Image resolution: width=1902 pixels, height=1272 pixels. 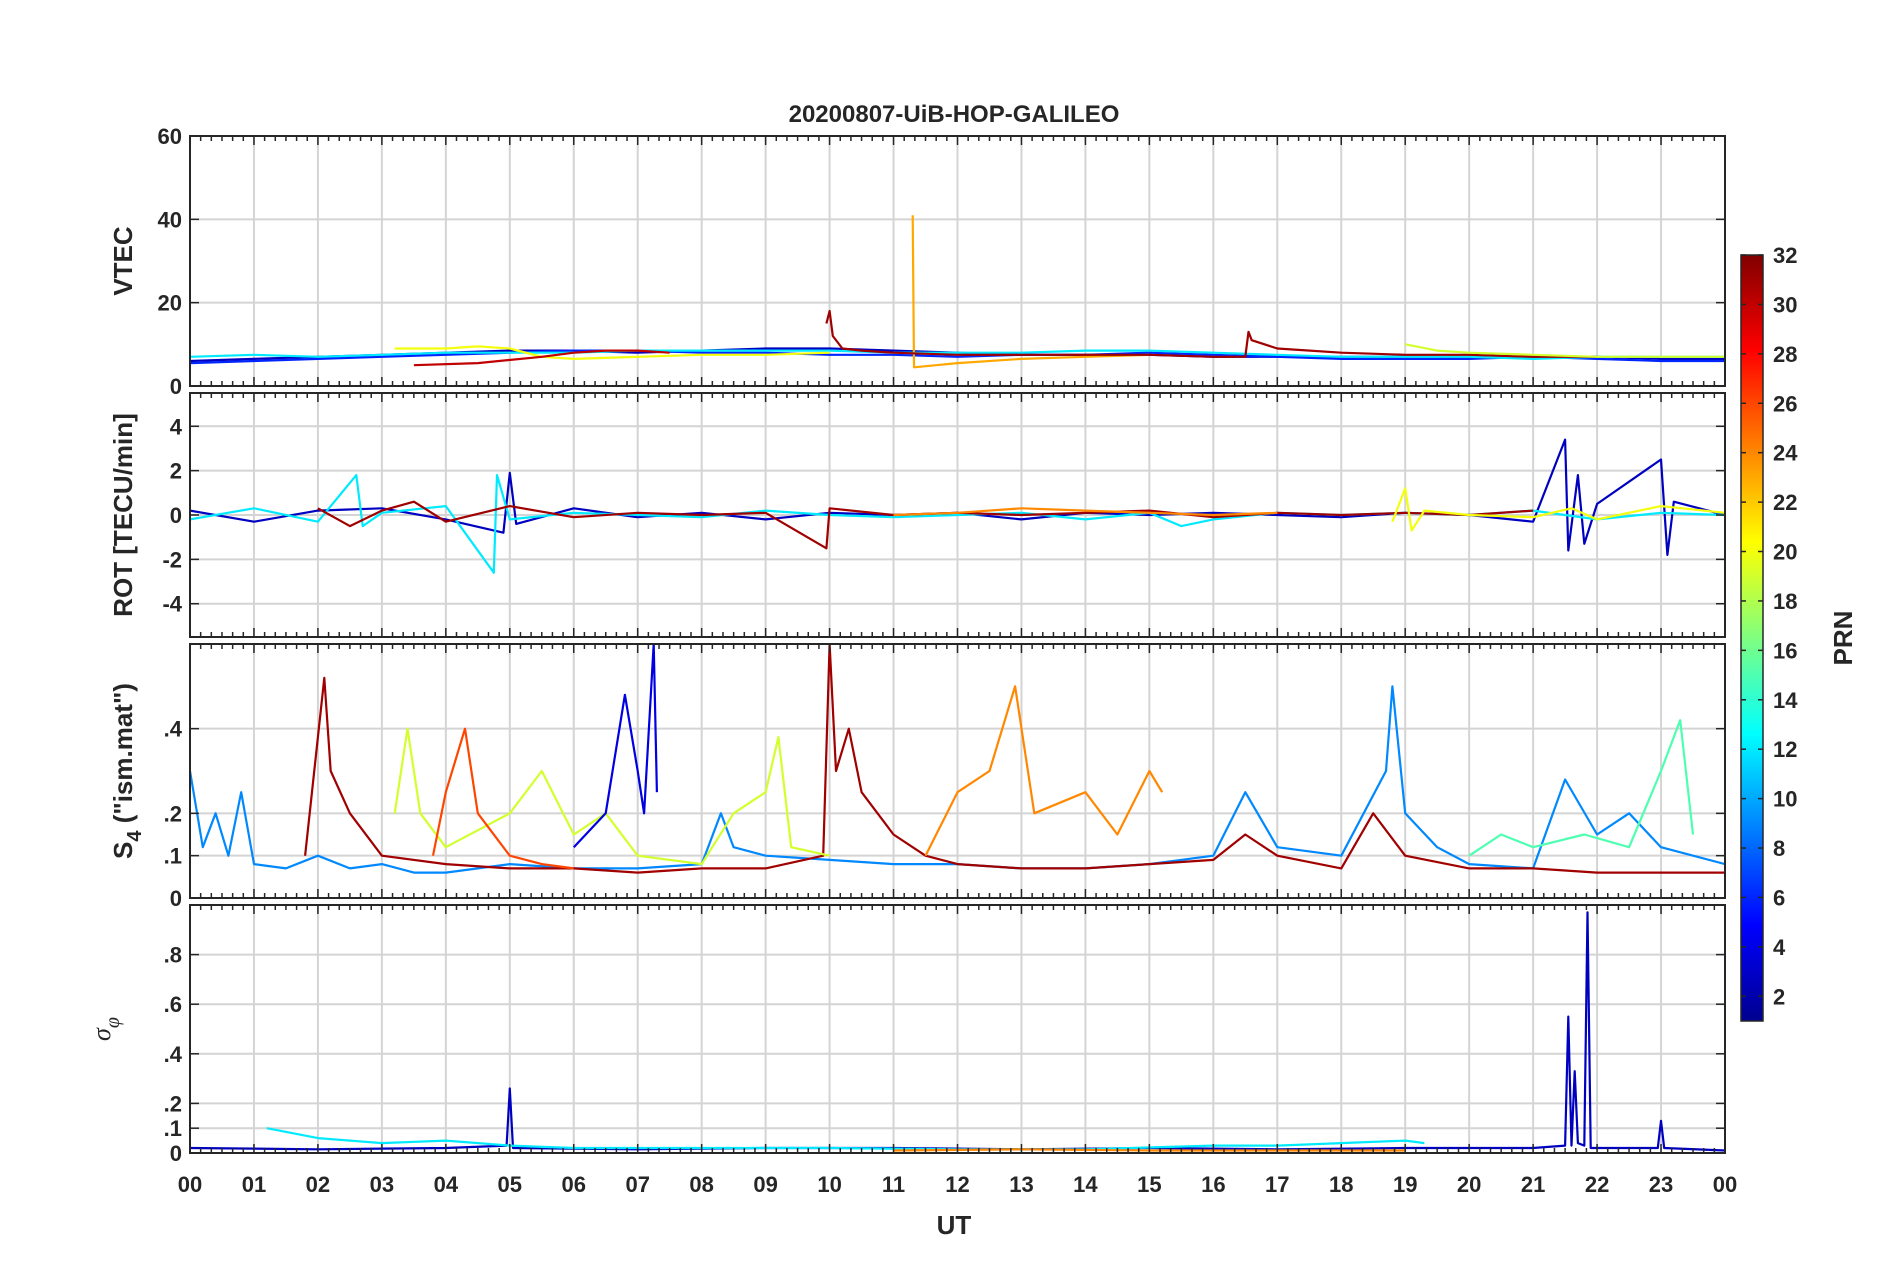 What do you see at coordinates (123, 261) in the screenshot?
I see `y-axis-label-vtec: VTEC` at bounding box center [123, 261].